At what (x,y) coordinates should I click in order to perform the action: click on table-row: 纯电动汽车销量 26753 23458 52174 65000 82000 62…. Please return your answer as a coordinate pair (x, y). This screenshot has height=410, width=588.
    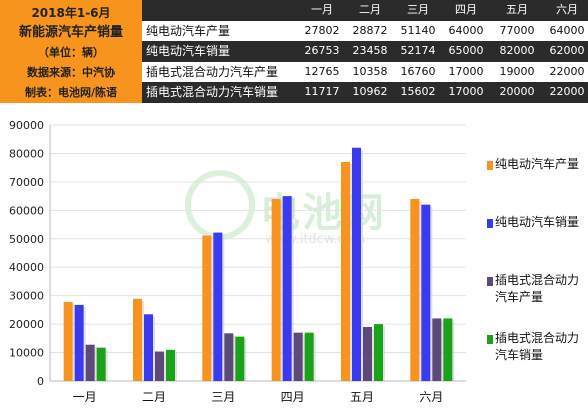
    Looking at the image, I should click on (365, 51).